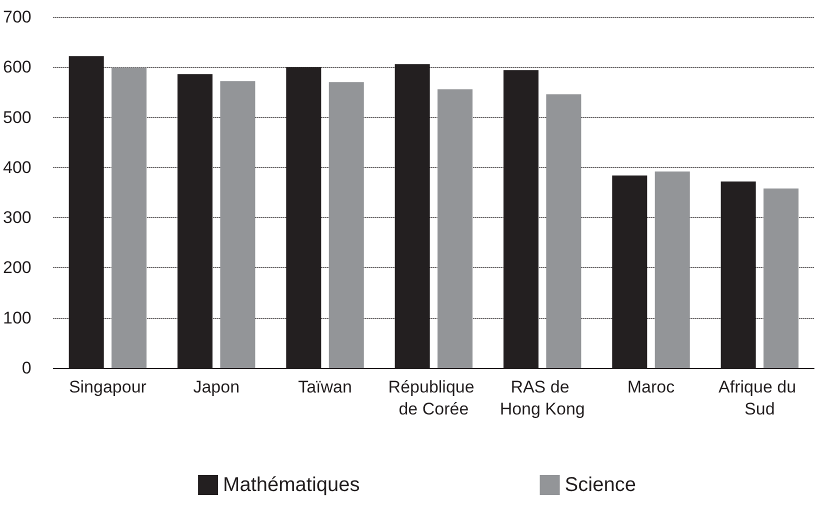  What do you see at coordinates (434, 398) in the screenshot?
I see `x-tick-label: République de Corée` at bounding box center [434, 398].